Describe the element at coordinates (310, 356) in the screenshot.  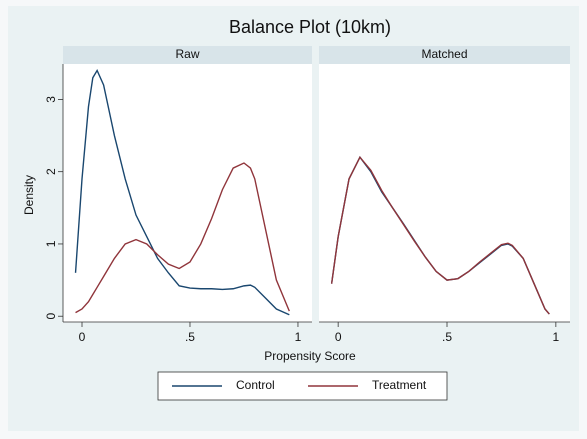
I see `x-axis-label: Propensity Score` at that location.